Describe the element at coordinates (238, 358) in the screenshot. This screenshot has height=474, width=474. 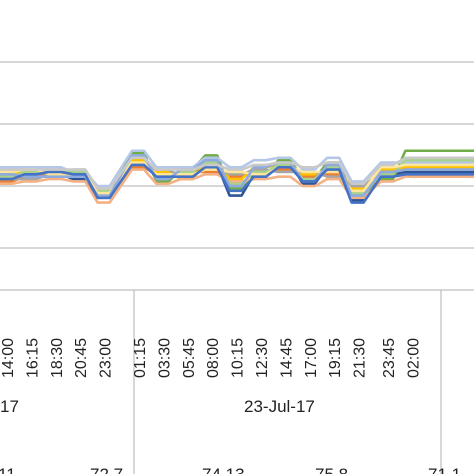
I see `x-tick-label: 10:15` at that location.